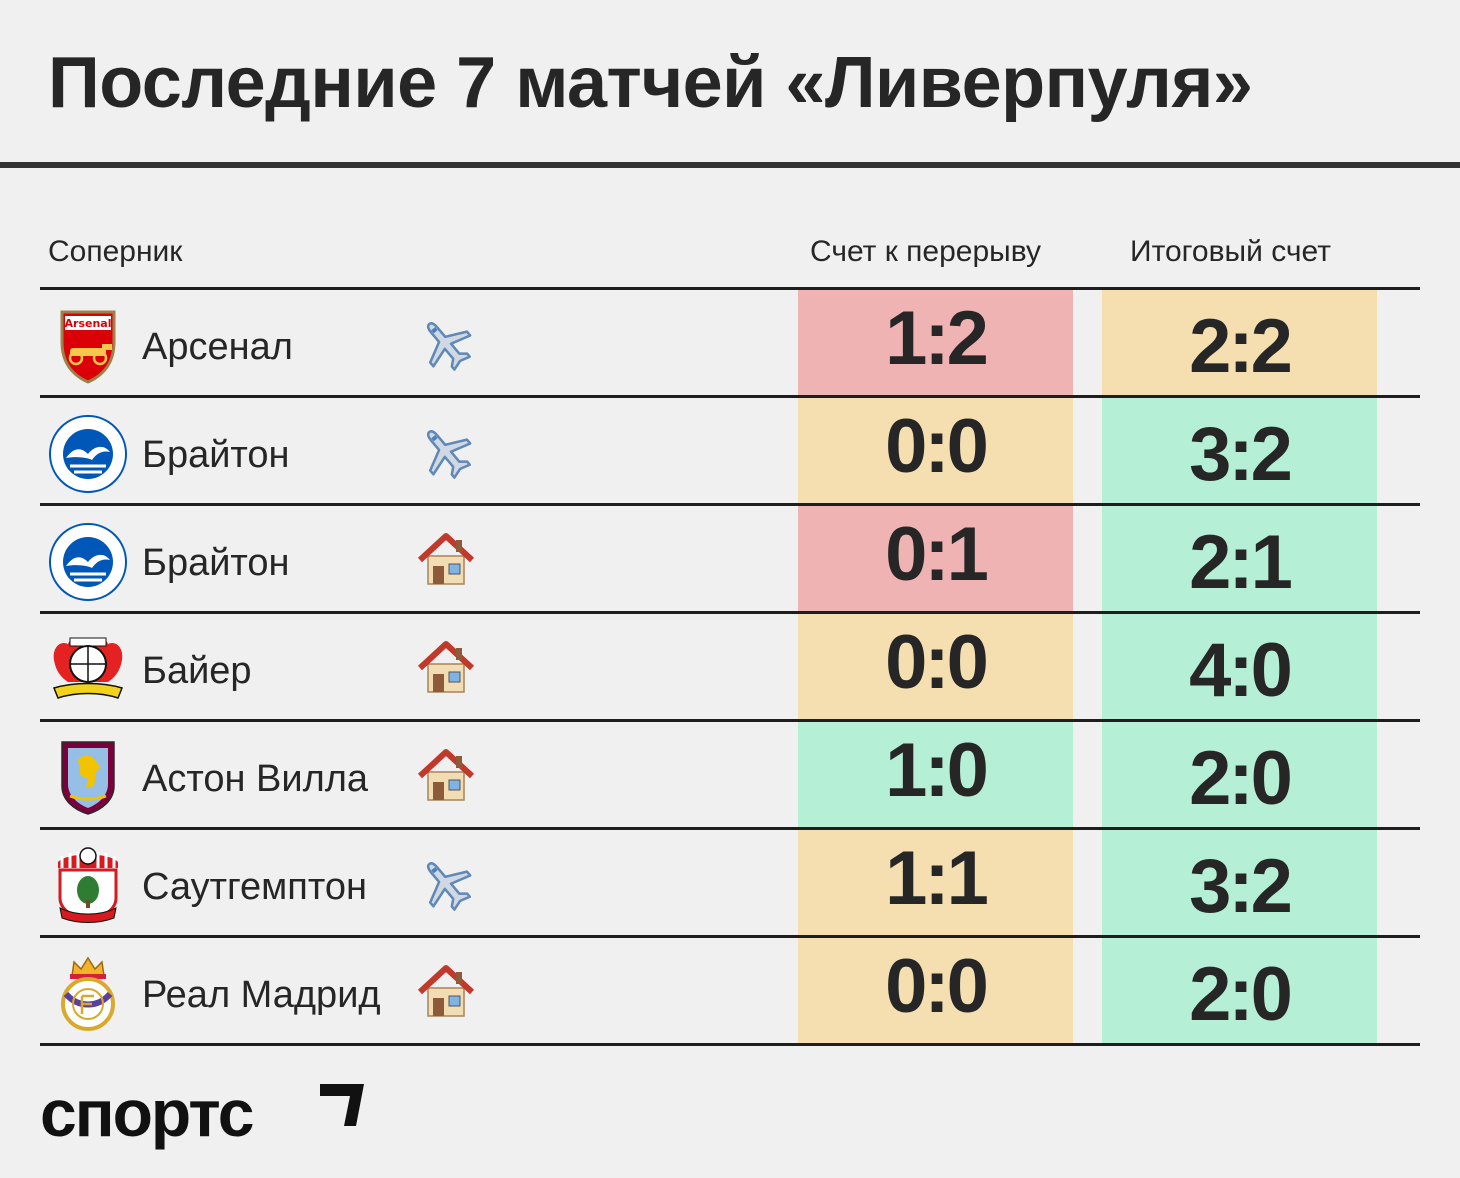  Describe the element at coordinates (1230, 251) in the screenshot. I see `column-header-final: Итоговый счет` at that location.